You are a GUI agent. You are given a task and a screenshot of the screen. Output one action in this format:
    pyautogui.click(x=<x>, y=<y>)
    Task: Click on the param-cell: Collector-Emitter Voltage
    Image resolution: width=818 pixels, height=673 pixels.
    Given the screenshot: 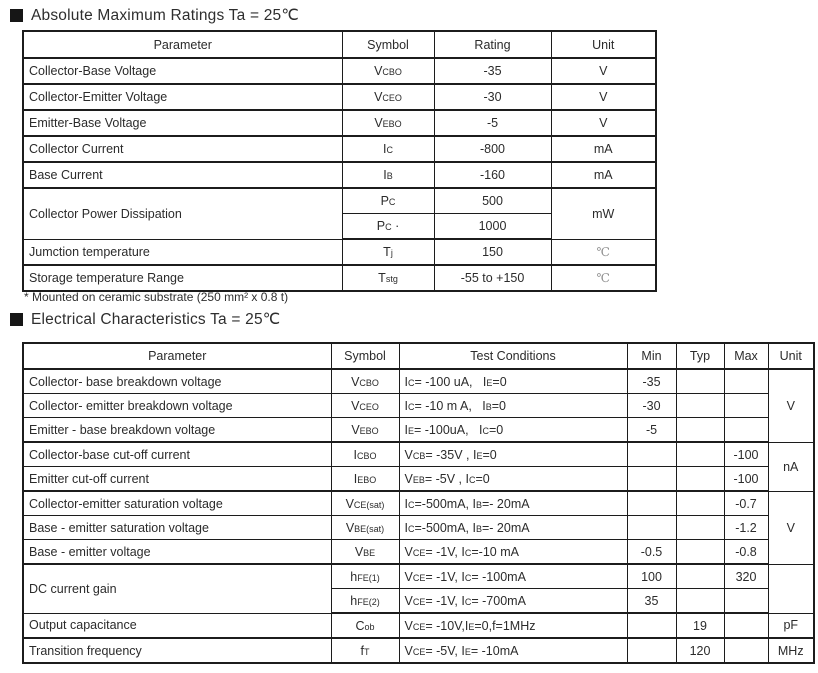 What is the action you would take?
    pyautogui.click(x=182, y=97)
    